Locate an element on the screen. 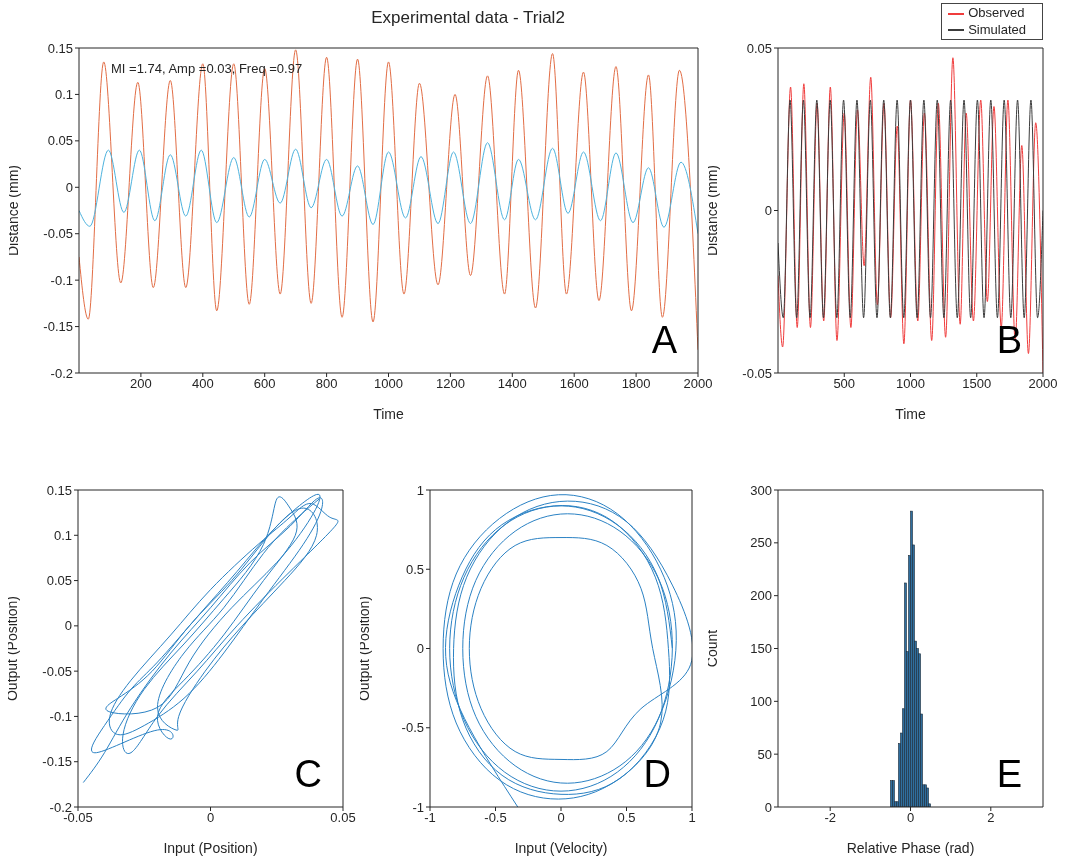 This screenshot has width=1065, height=857. x-tick-label: 600 is located at coordinates (264, 384).